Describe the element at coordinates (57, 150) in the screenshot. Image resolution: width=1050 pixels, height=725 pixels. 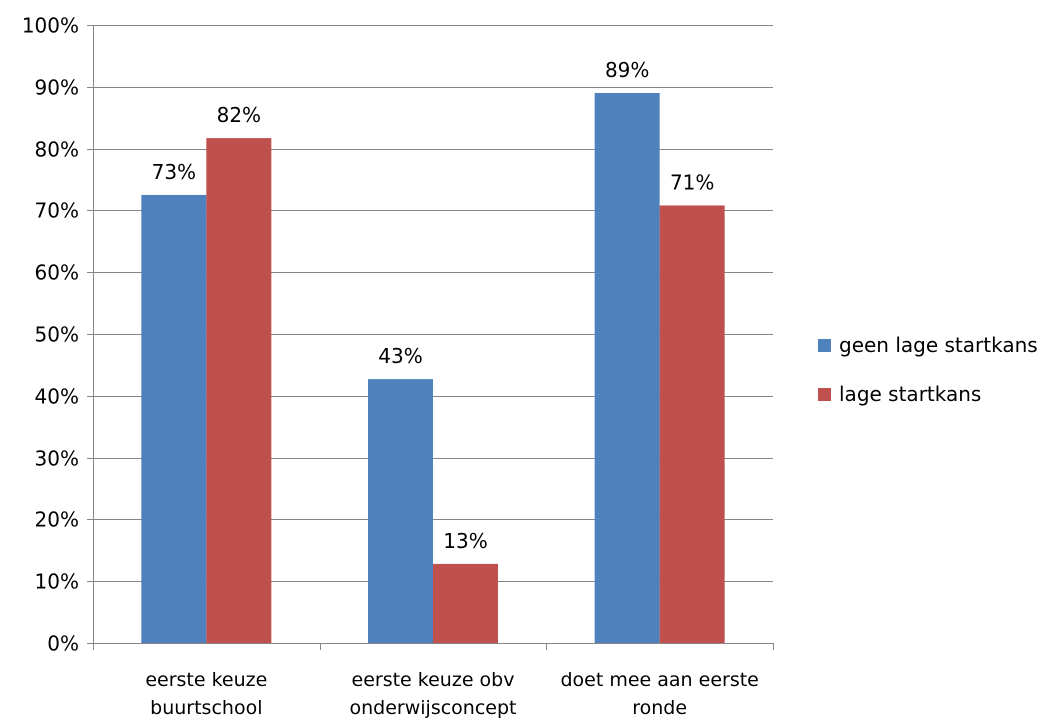
I see `y-tick-label: 80%` at that location.